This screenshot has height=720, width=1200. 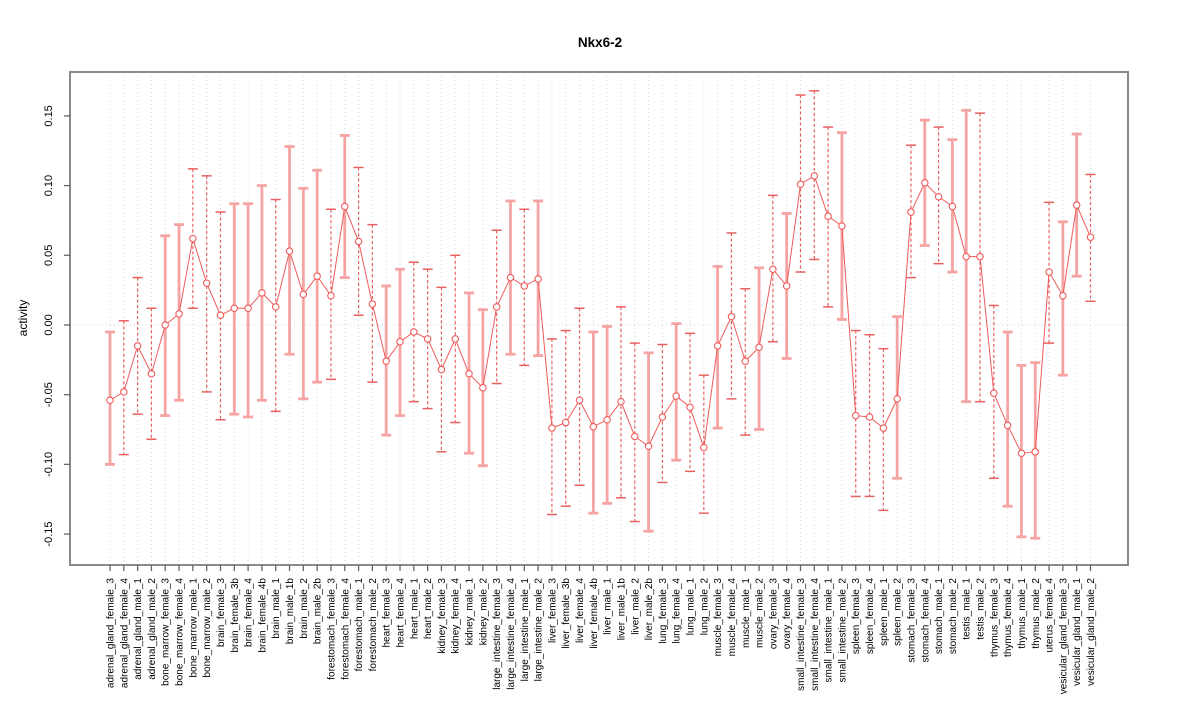 I want to click on x-tick-label: adrenal_gland_female_3, so click(x=111, y=633).